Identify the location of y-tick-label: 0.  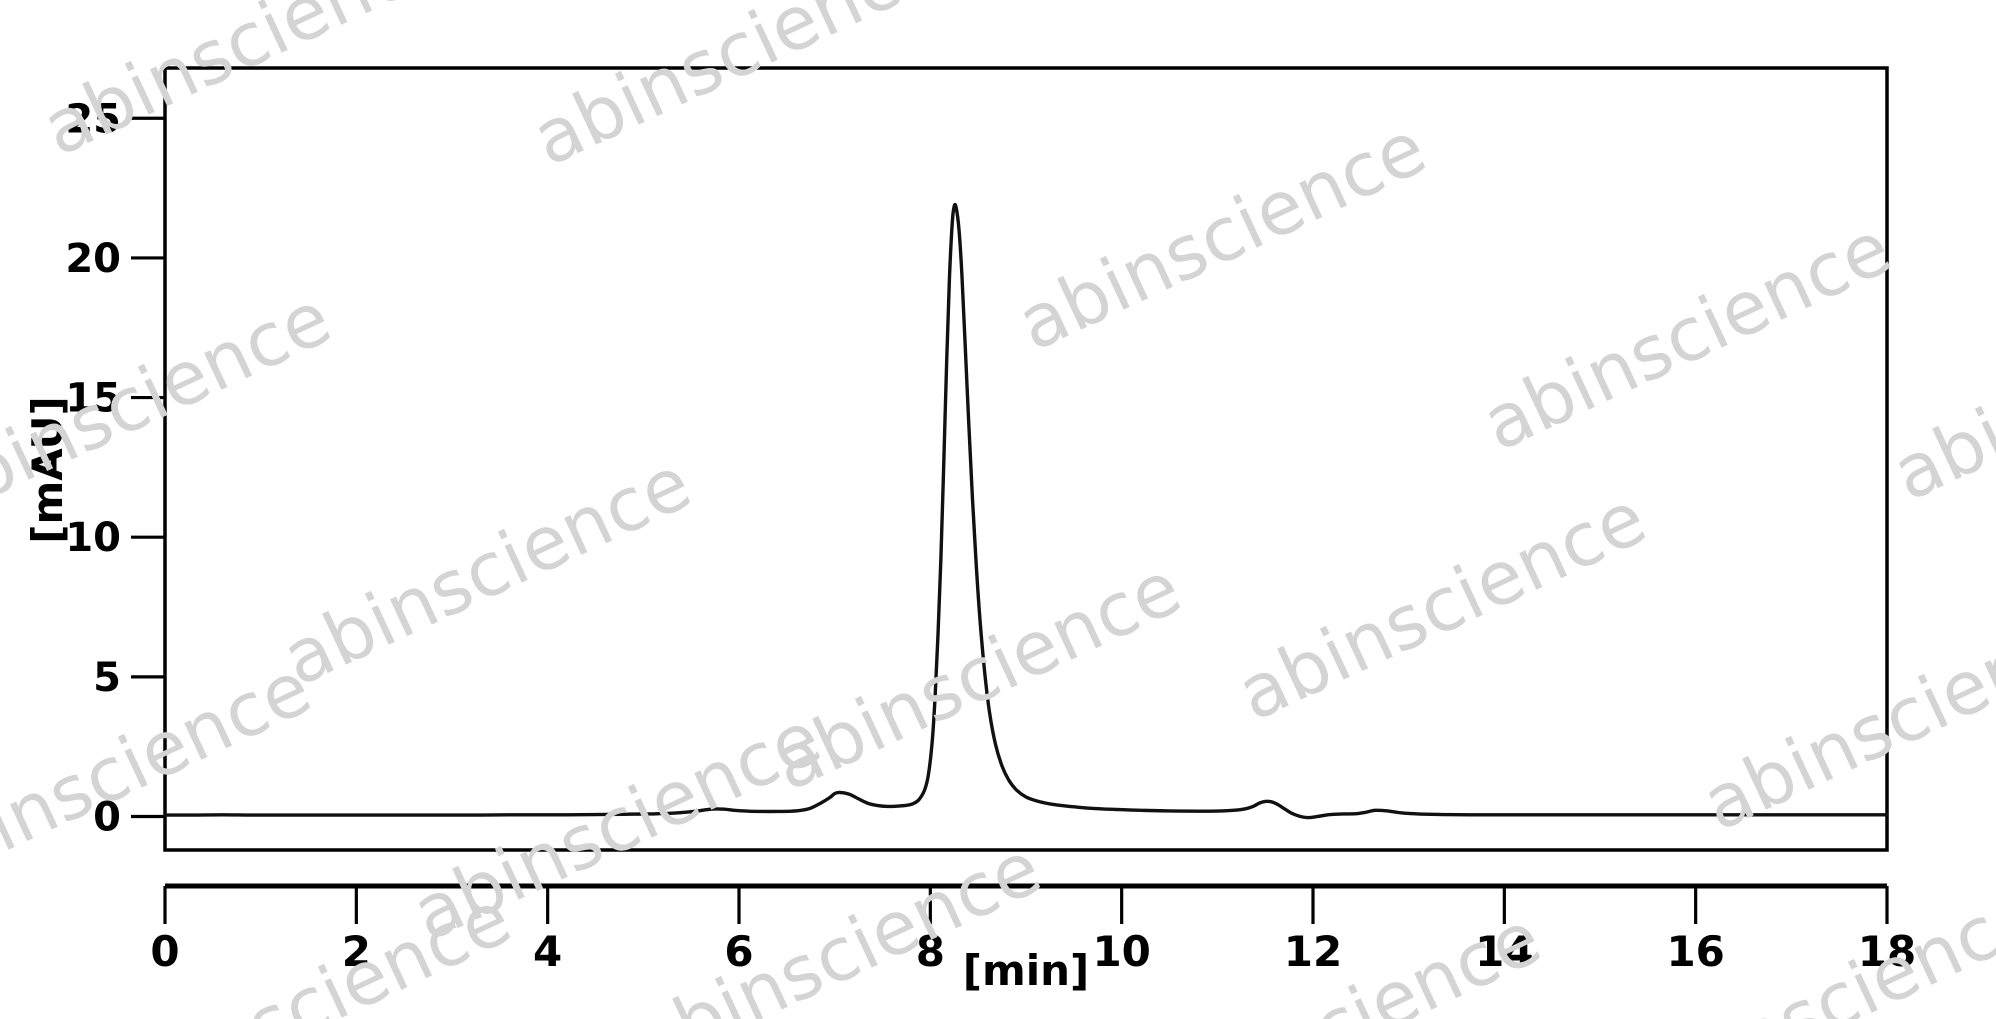
(107, 817).